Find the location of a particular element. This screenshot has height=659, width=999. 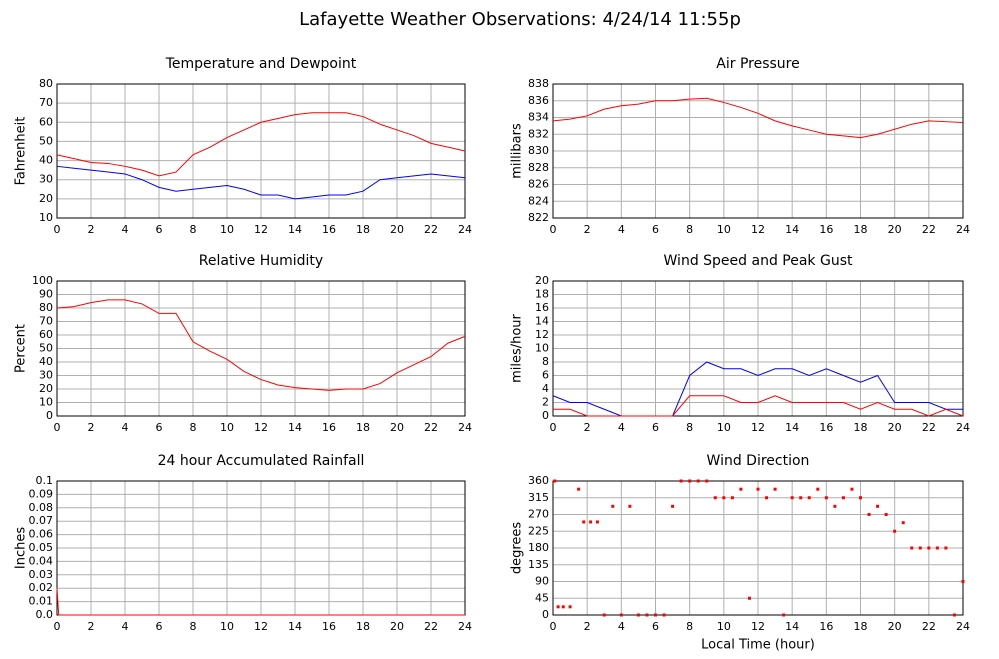

panel-title: Air Pressure is located at coordinates (757, 64).